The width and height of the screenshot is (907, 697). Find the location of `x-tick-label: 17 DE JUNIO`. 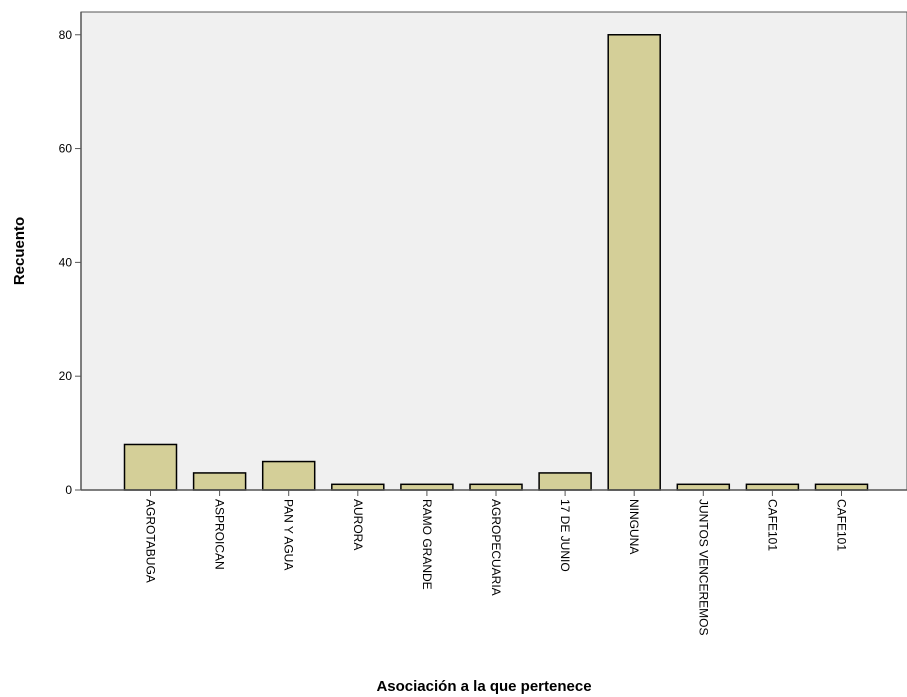

x-tick-label: 17 DE JUNIO is located at coordinates (565, 535).